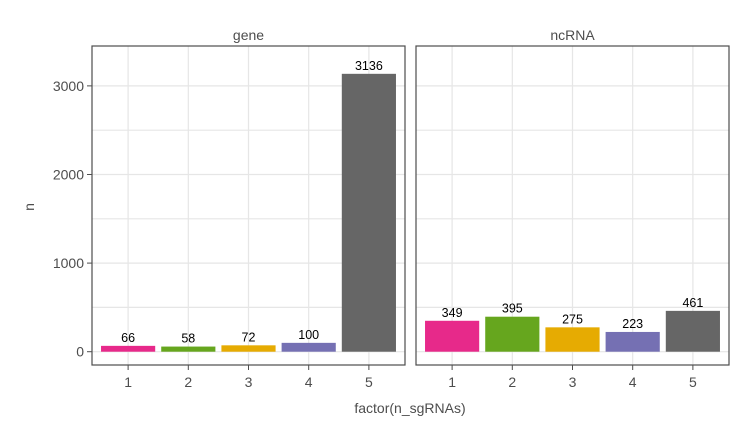  What do you see at coordinates (308, 335) in the screenshot?
I see `bar-value-label: 100` at bounding box center [308, 335].